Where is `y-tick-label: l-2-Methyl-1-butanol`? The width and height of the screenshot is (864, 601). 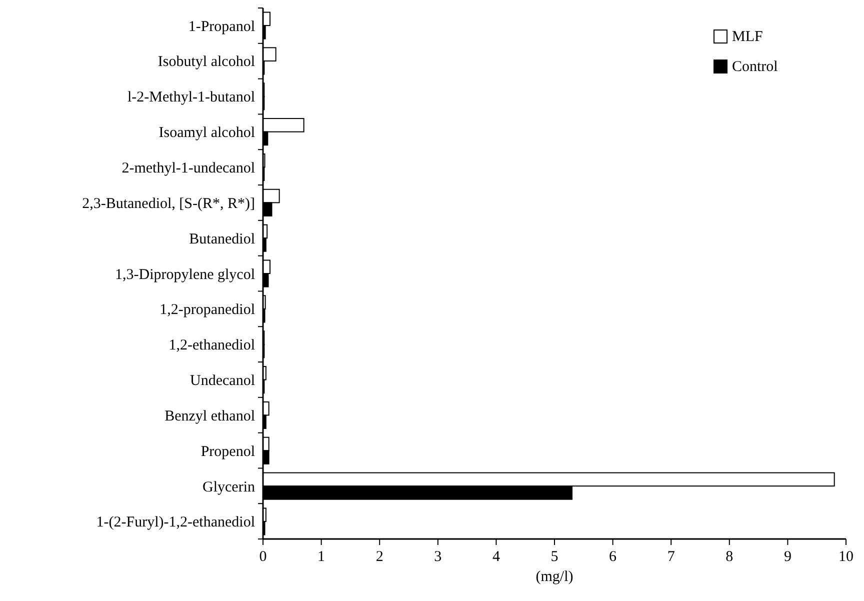
y-tick-label: l-2-Methyl-1-butanol is located at coordinates (191, 98).